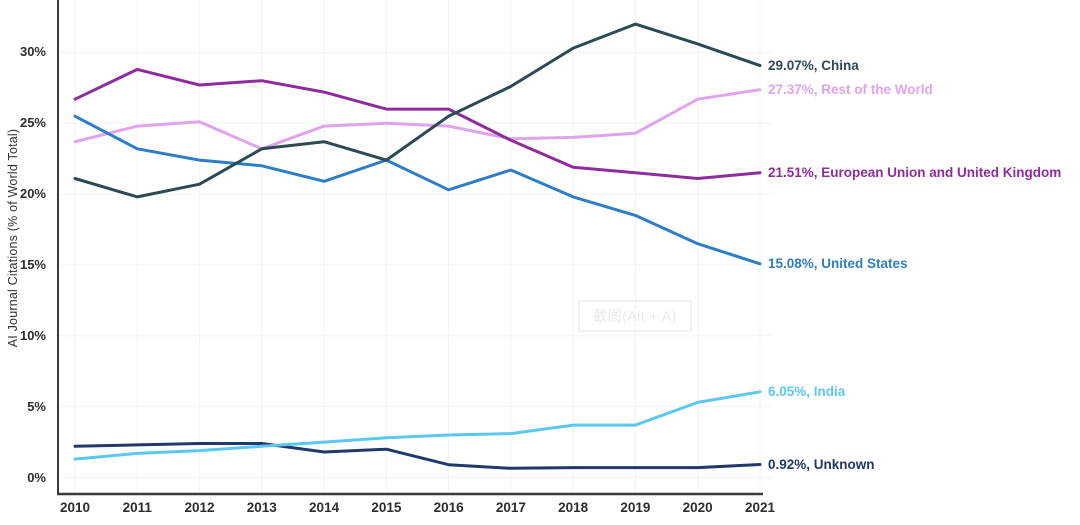 The height and width of the screenshot is (525, 1080). What do you see at coordinates (137, 507) in the screenshot?
I see `x-tick-label-2011: 2011` at bounding box center [137, 507].